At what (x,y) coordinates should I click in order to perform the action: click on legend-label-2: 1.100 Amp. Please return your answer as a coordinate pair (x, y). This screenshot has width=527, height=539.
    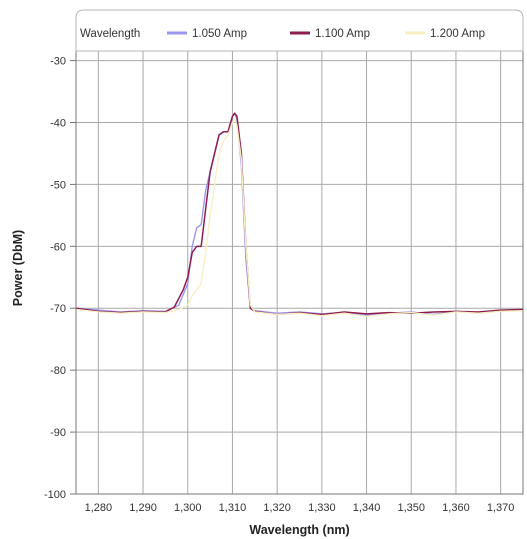
    Looking at the image, I should click on (342, 34).